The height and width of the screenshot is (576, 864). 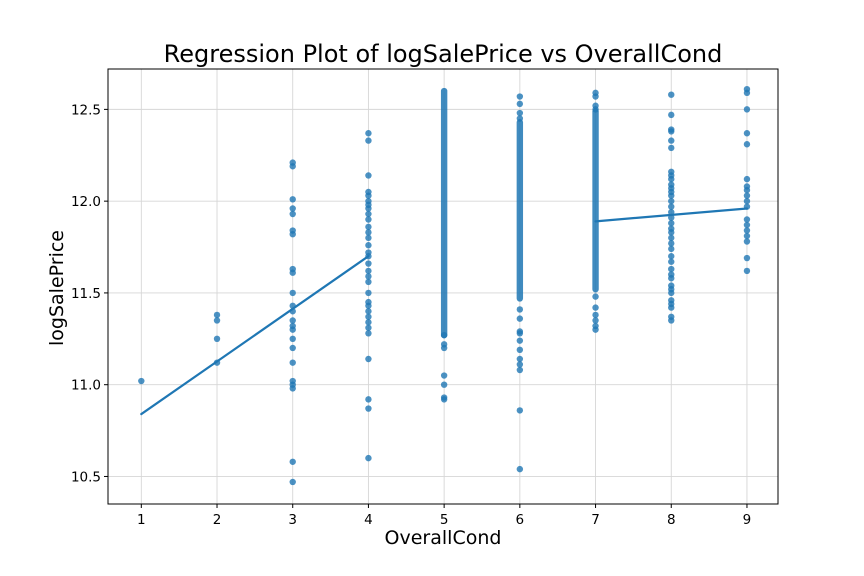 I want to click on y-tick-label: 12.5, so click(x=86, y=110).